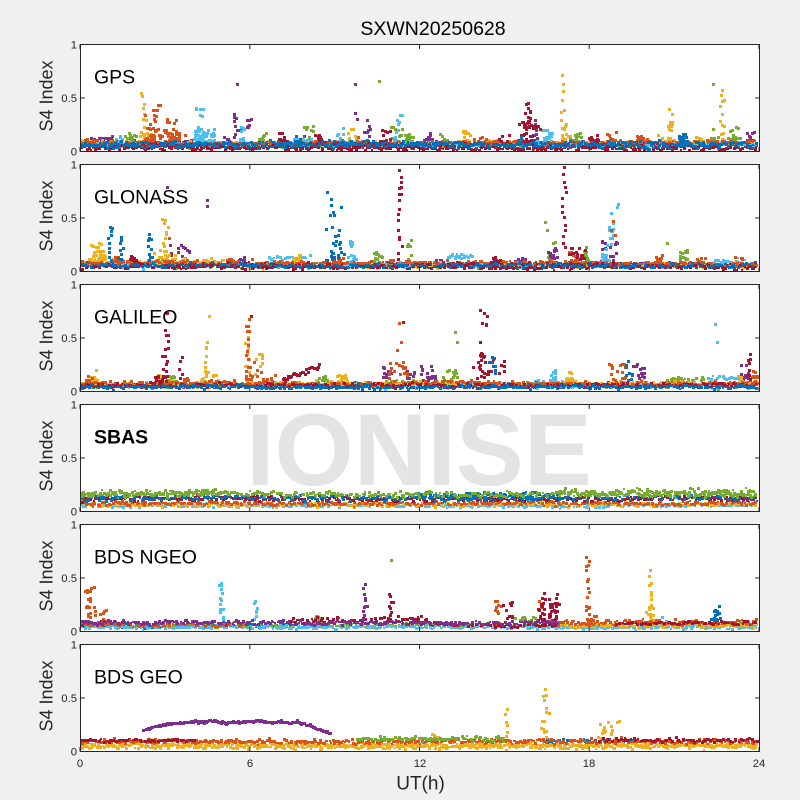 This screenshot has width=800, height=800. Describe the element at coordinates (114, 78) in the screenshot. I see `svg-text: GPS` at that location.